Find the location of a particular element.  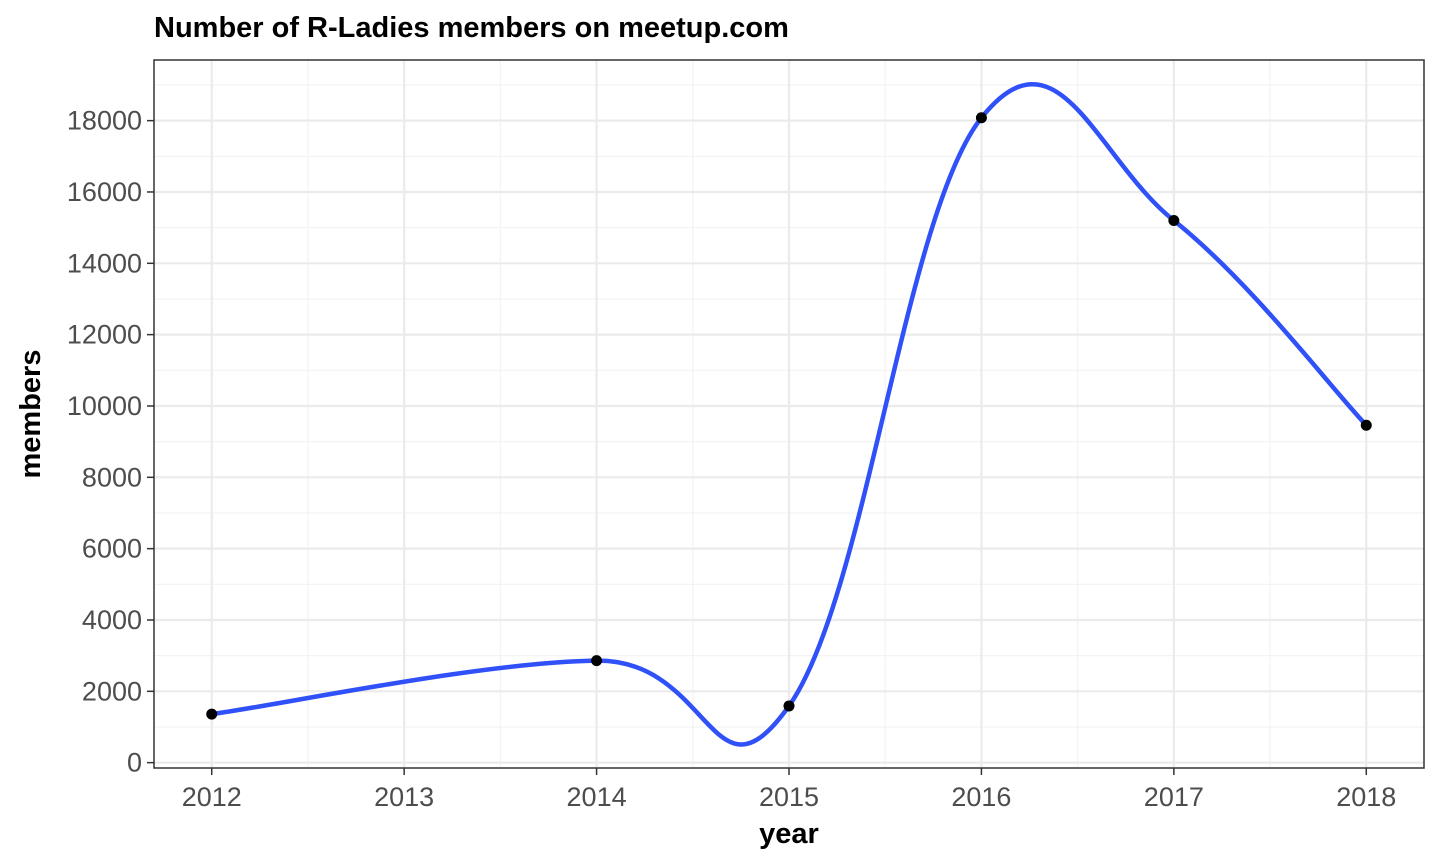

chart-title: Number of R-Ladies members on meetup.com is located at coordinates (471, 28).